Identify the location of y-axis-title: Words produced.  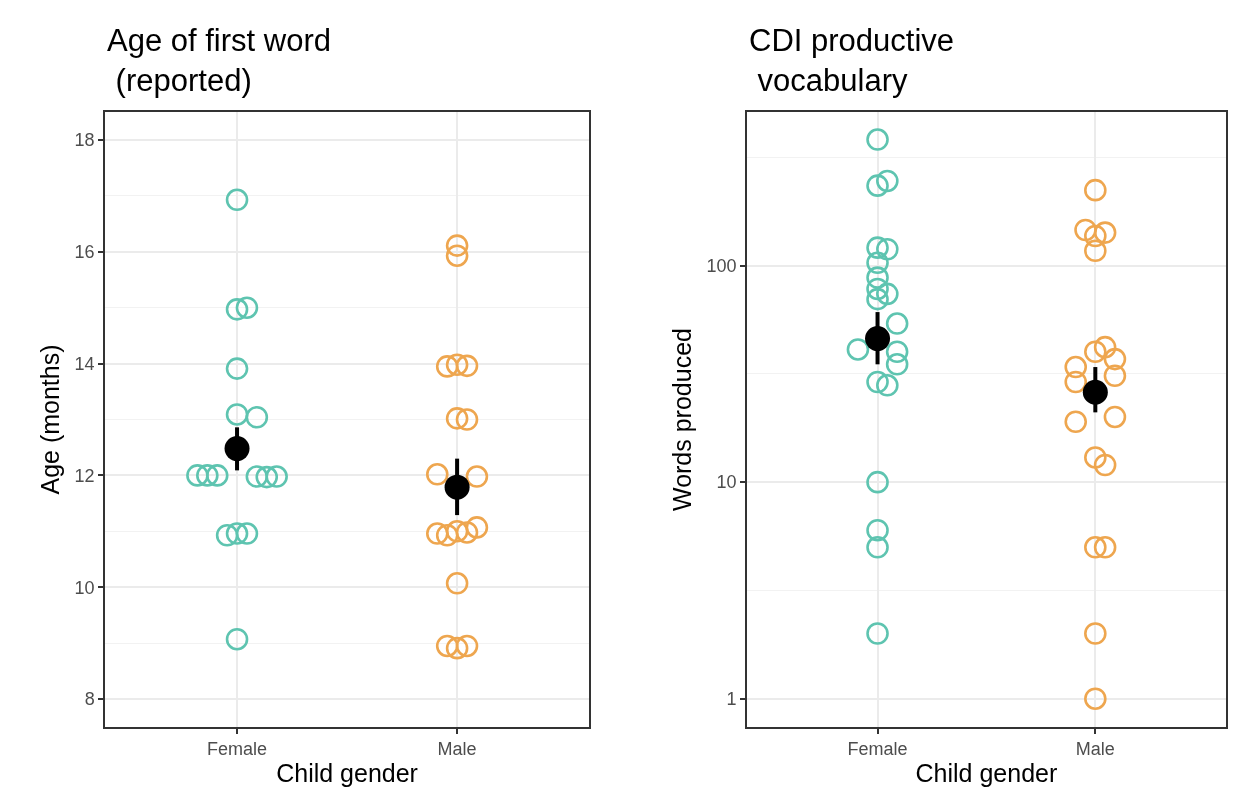
(681, 419).